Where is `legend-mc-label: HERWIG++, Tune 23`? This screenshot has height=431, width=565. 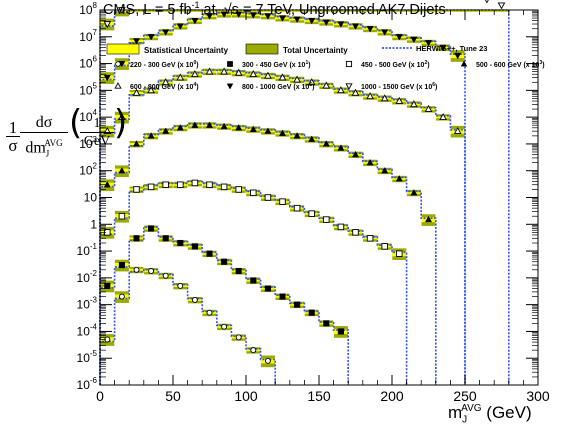
legend-mc-label: HERWIG++, Tune 23 is located at coordinates (451, 48).